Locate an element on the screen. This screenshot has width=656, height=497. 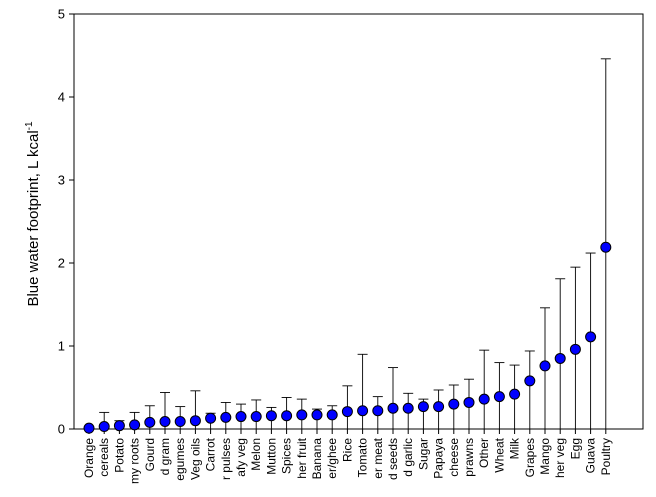
x-tick-label-27: Wheat is located at coordinates (499, 454).